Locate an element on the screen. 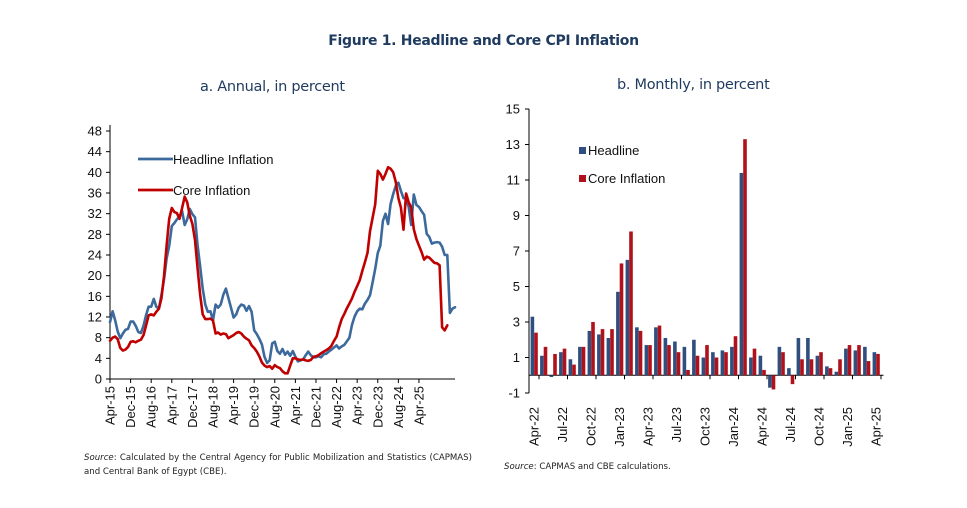  x-tick-label: Apr-21 is located at coordinates (295, 405).